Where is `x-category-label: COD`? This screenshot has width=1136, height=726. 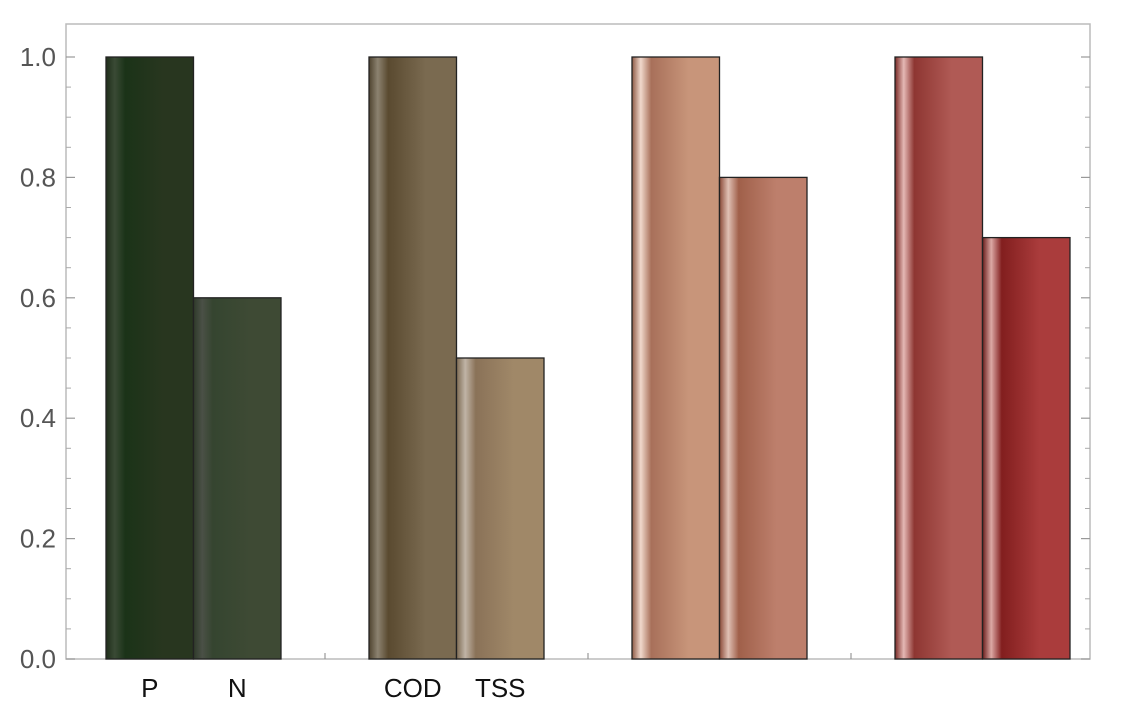 x-category-label: COD is located at coordinates (413, 688).